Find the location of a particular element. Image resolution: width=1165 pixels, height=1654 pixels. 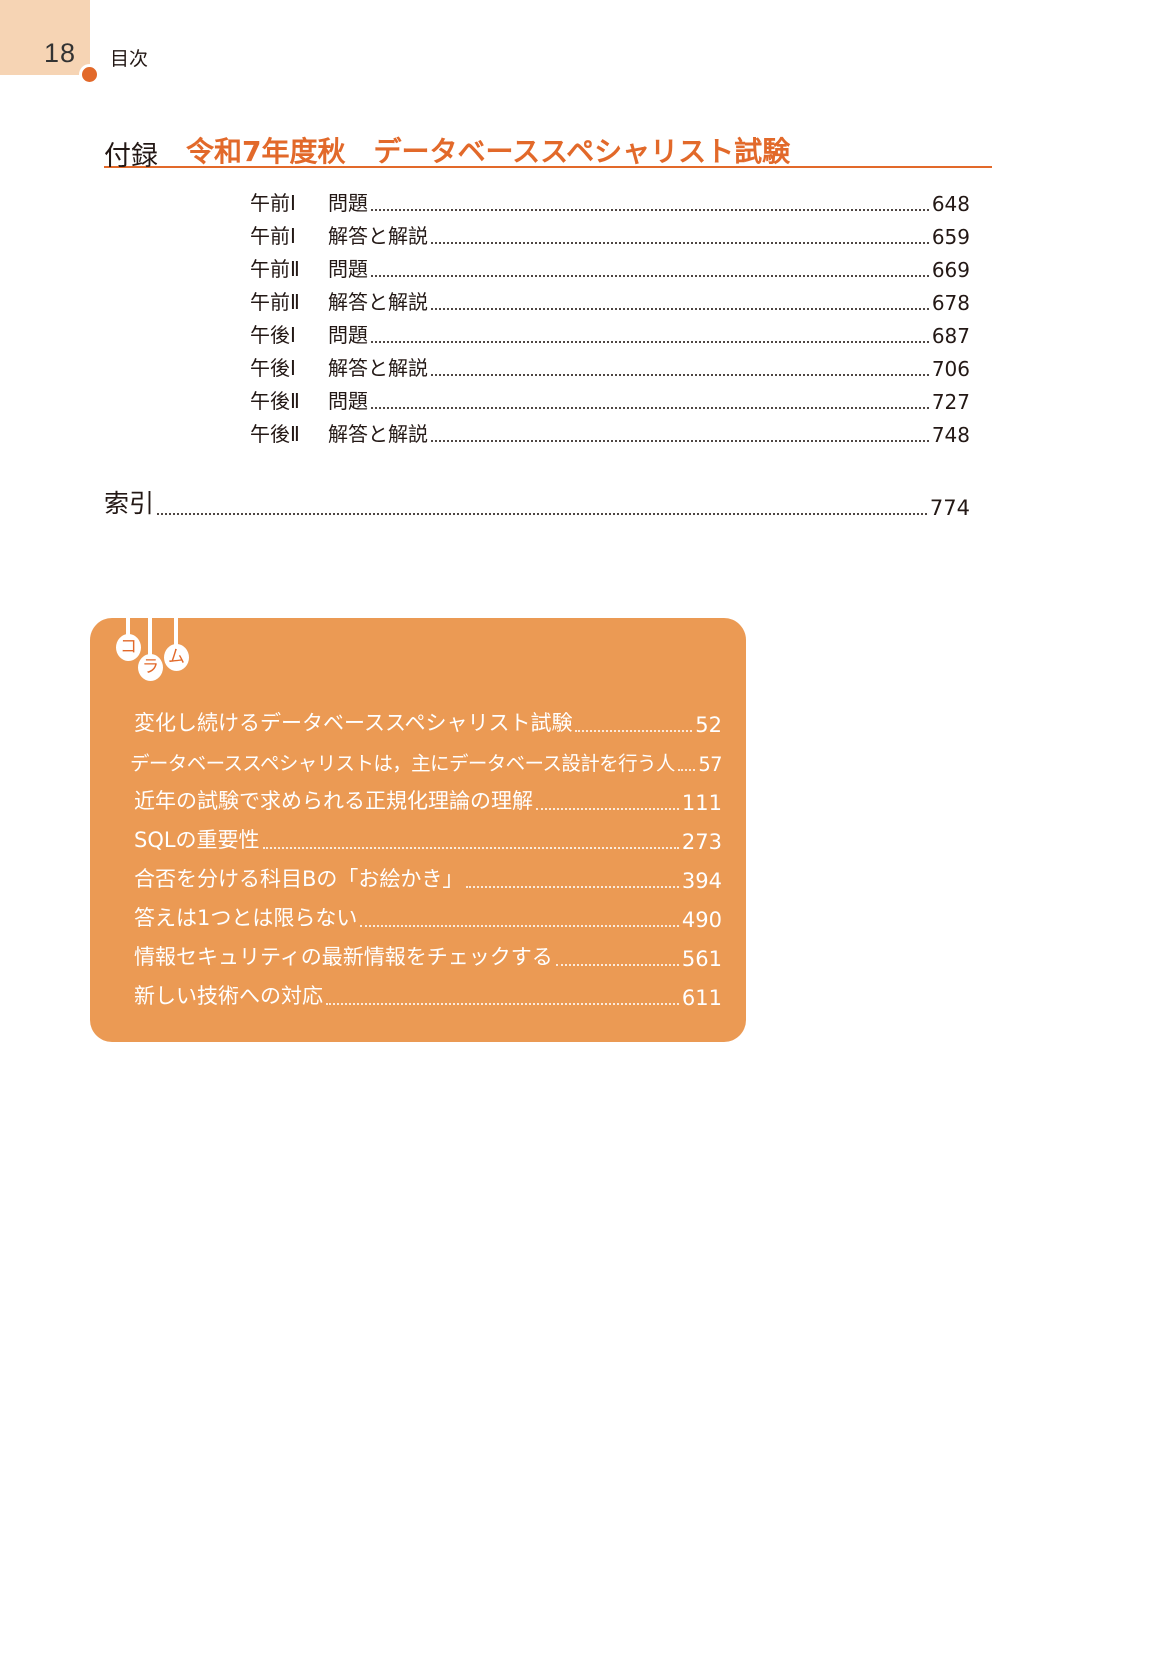

toc-page: 706 is located at coordinates (950, 369).